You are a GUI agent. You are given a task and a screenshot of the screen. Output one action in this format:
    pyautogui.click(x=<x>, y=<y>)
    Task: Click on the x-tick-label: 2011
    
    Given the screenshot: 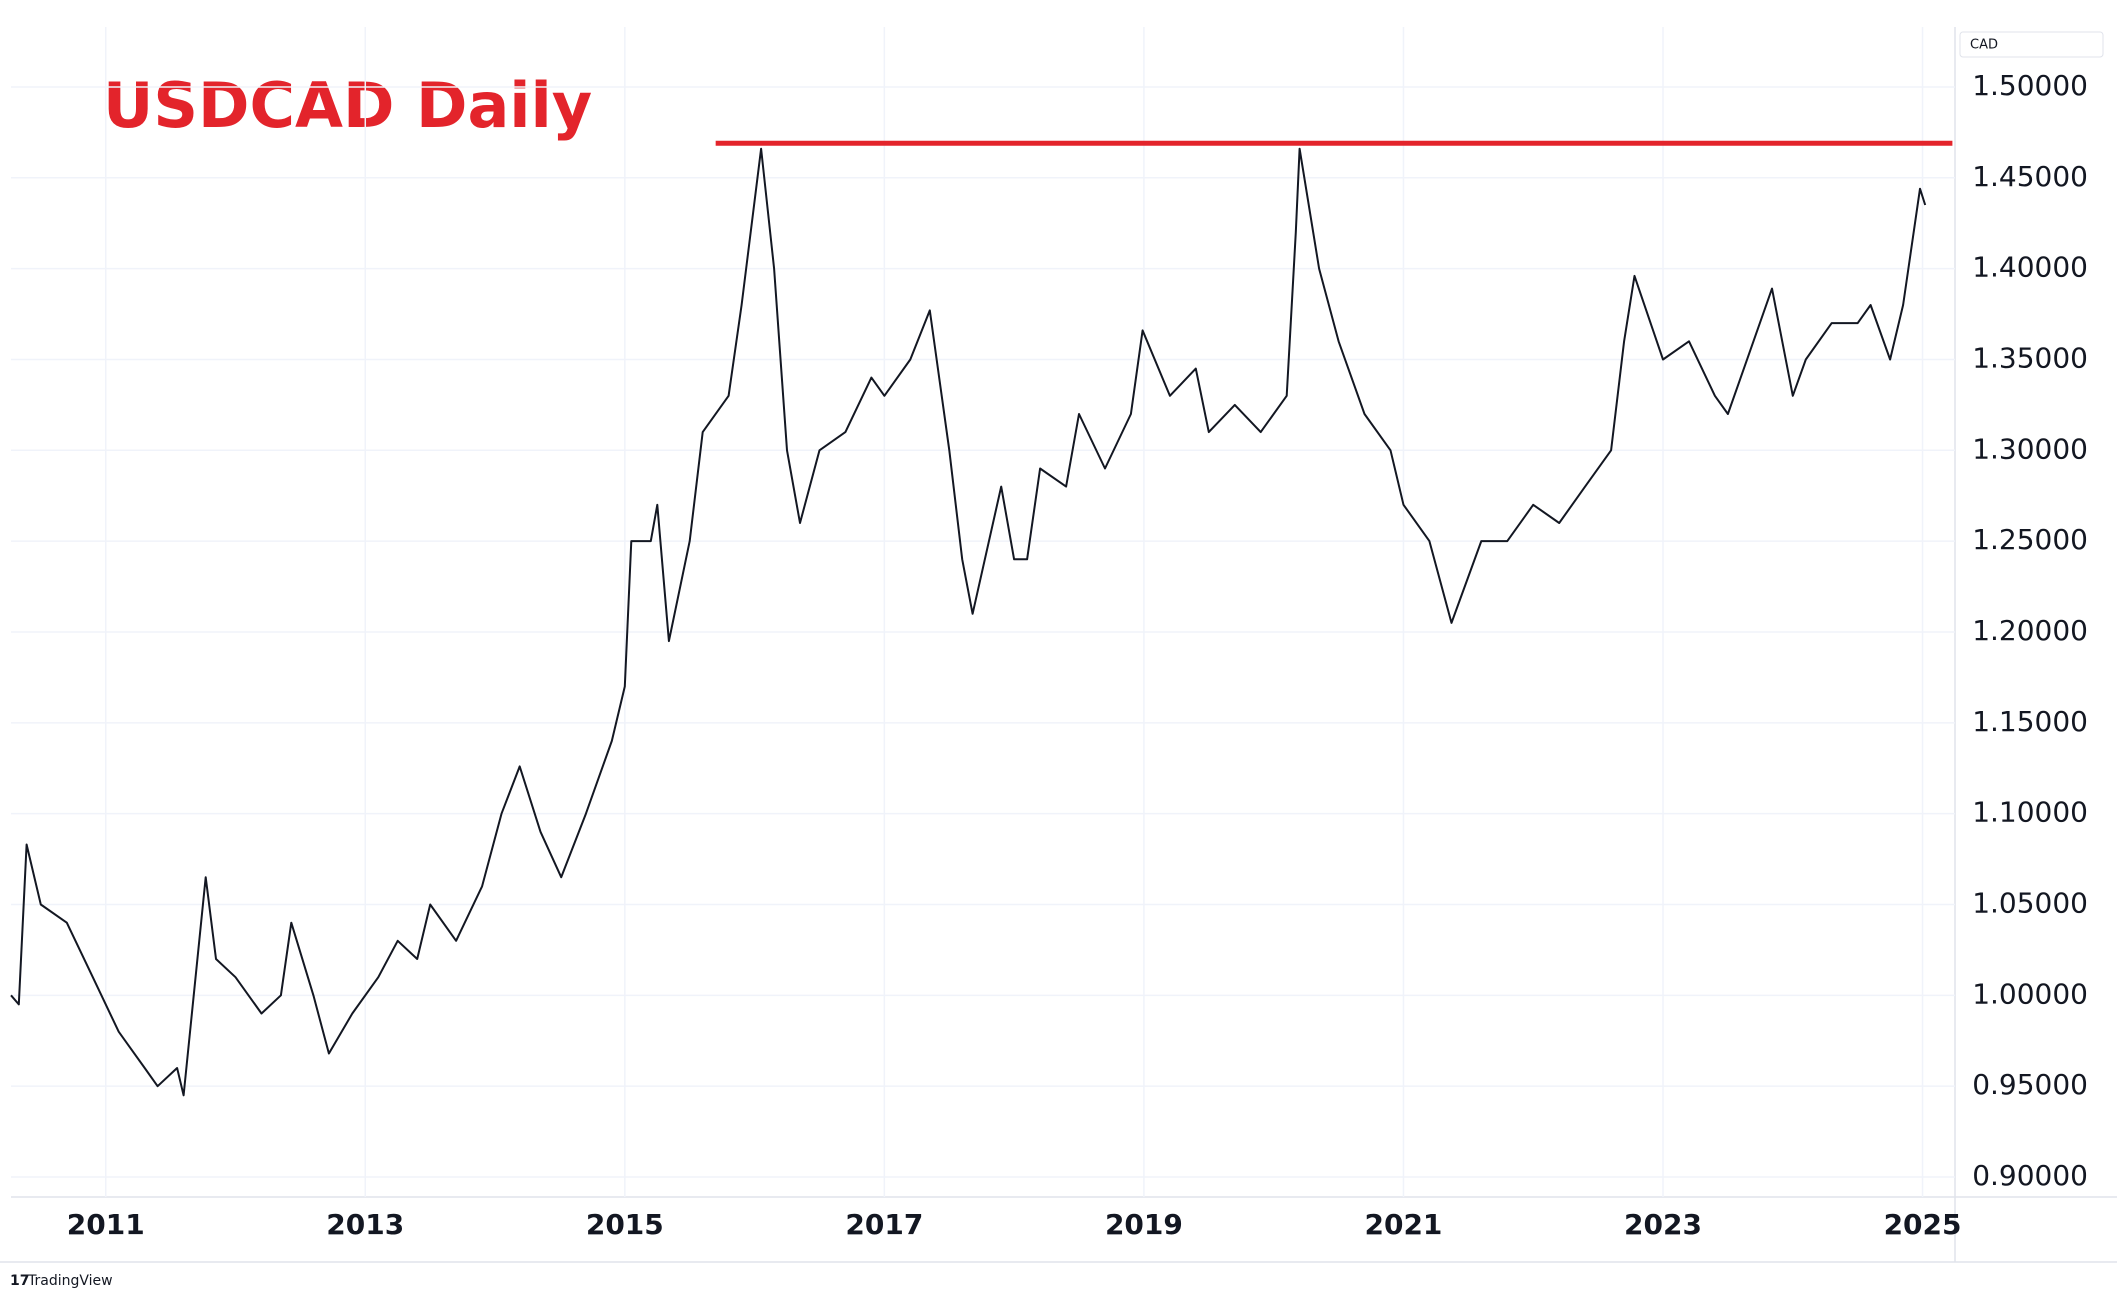 What is the action you would take?
    pyautogui.click(x=106, y=1224)
    